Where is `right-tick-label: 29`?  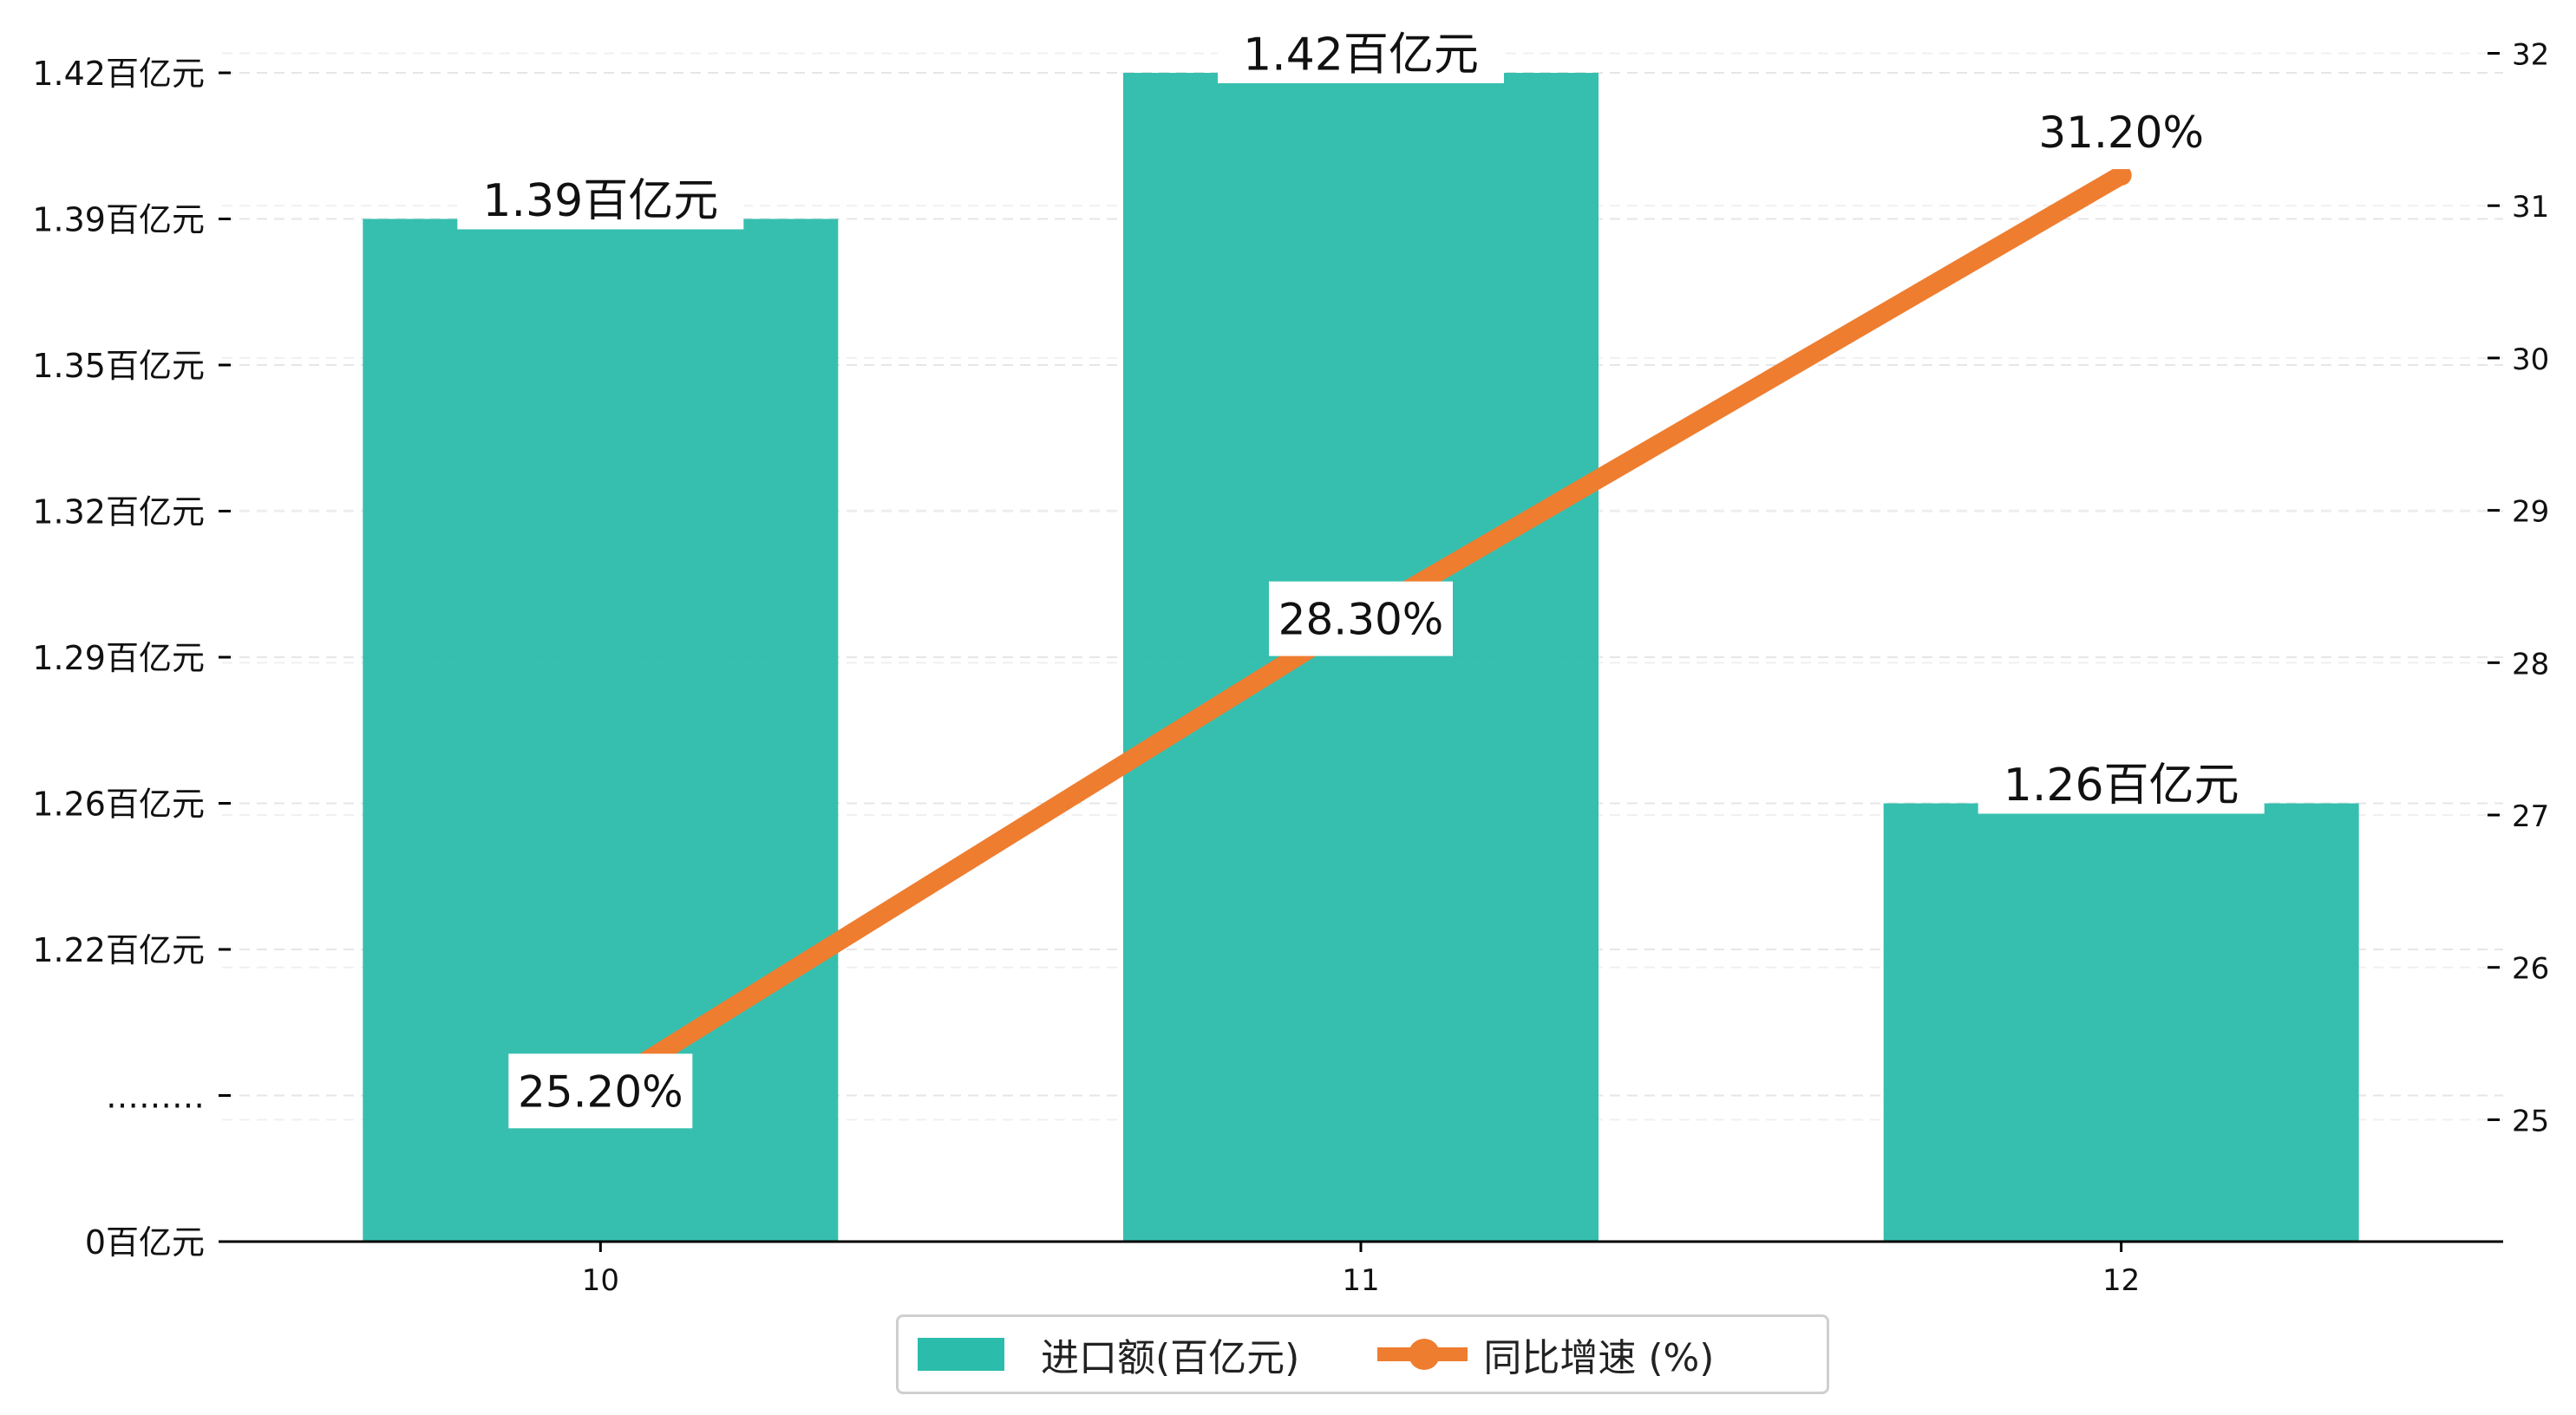
right-tick-label: 29 is located at coordinates (2530, 512).